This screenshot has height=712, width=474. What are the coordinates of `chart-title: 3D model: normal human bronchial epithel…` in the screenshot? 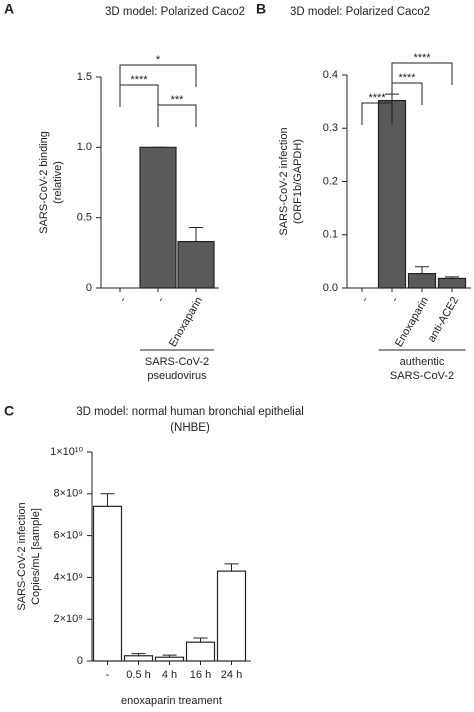 It's located at (190, 412).